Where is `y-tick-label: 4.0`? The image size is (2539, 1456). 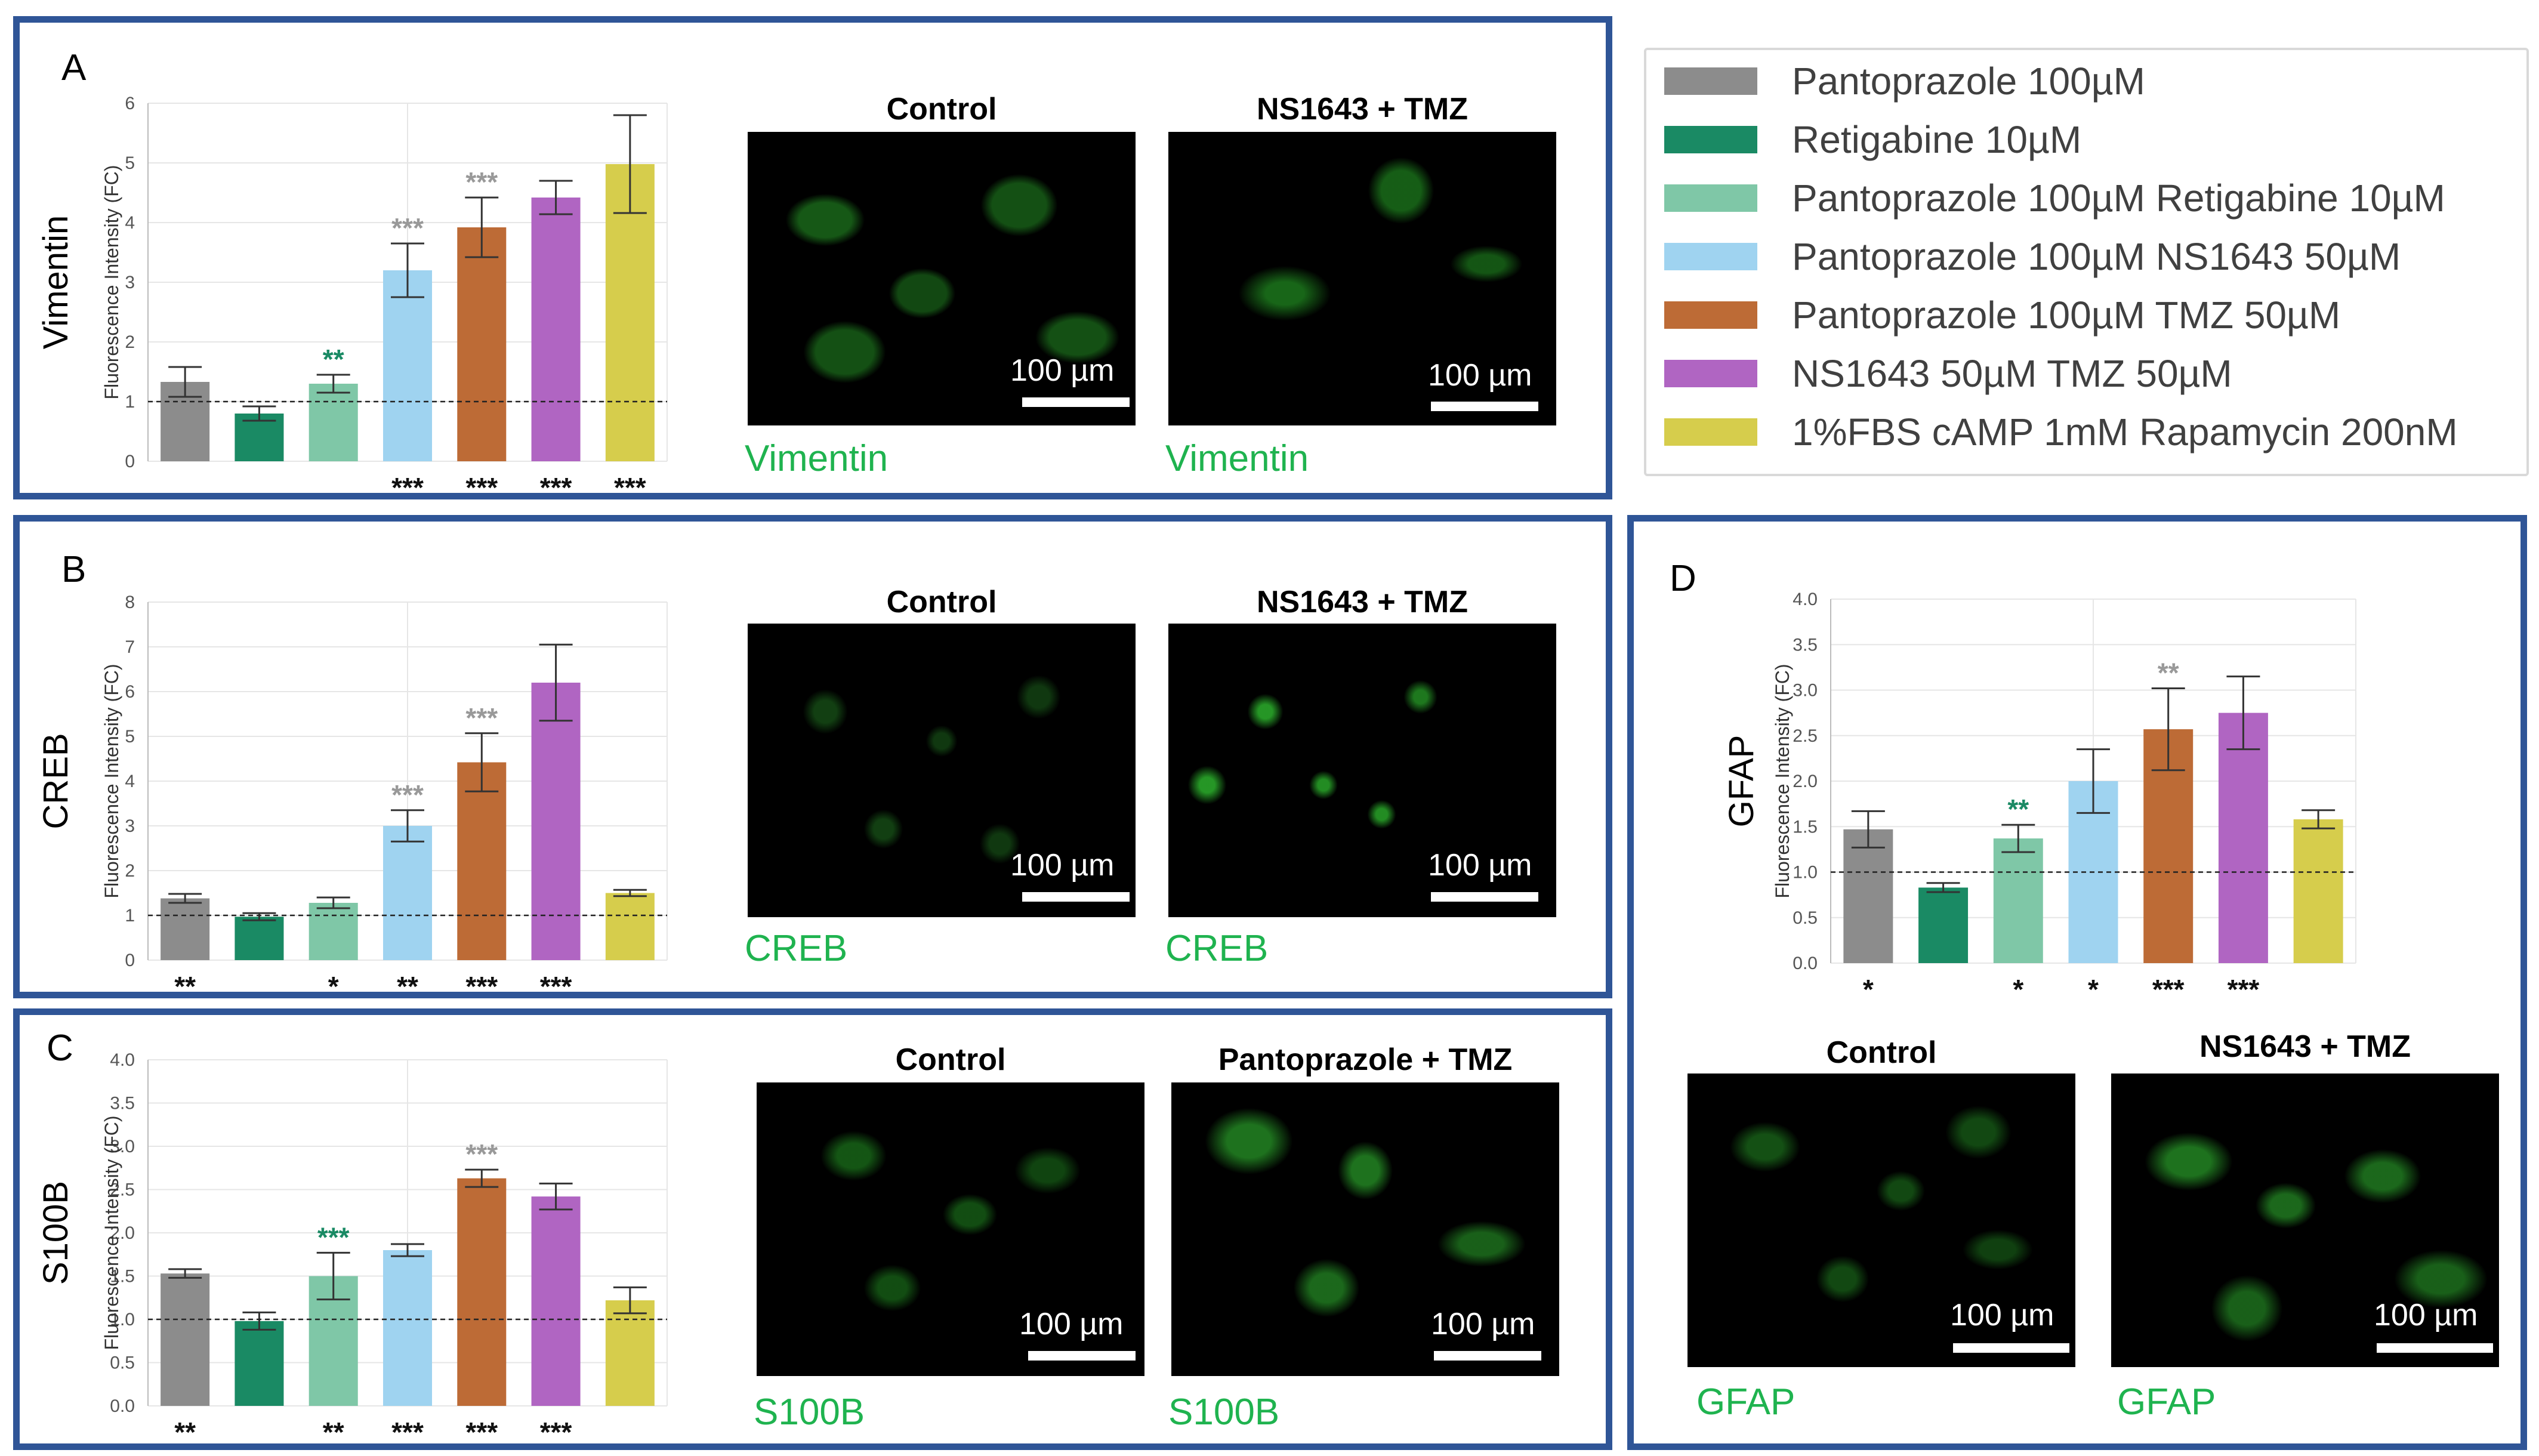 y-tick-label: 4.0 is located at coordinates (122, 1060).